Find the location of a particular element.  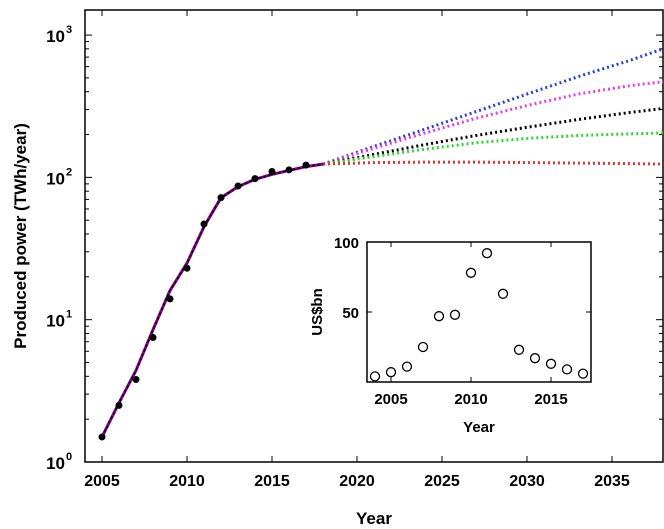

y-tick-label-exponent: 0 is located at coordinates (69, 457).